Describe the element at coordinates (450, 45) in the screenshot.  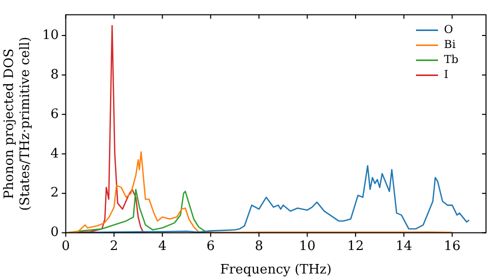
I see `legend-label: Bi` at that location.